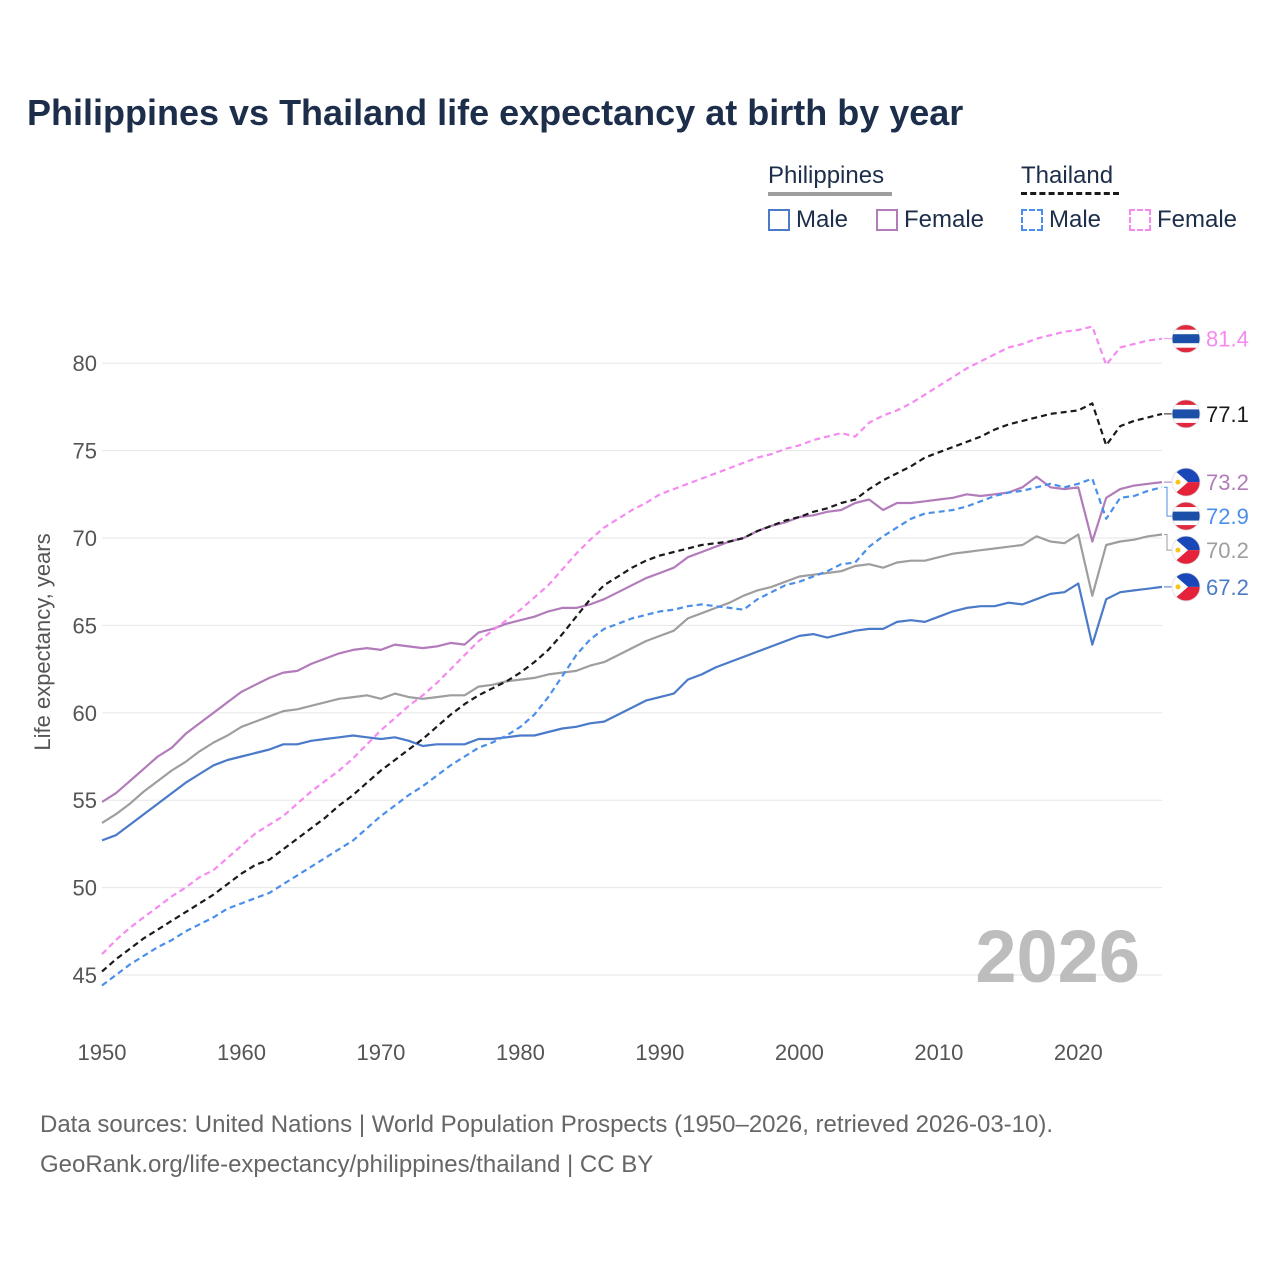 The image size is (1280, 1280). I want to click on leader-line-ph-total, so click(1168, 542).